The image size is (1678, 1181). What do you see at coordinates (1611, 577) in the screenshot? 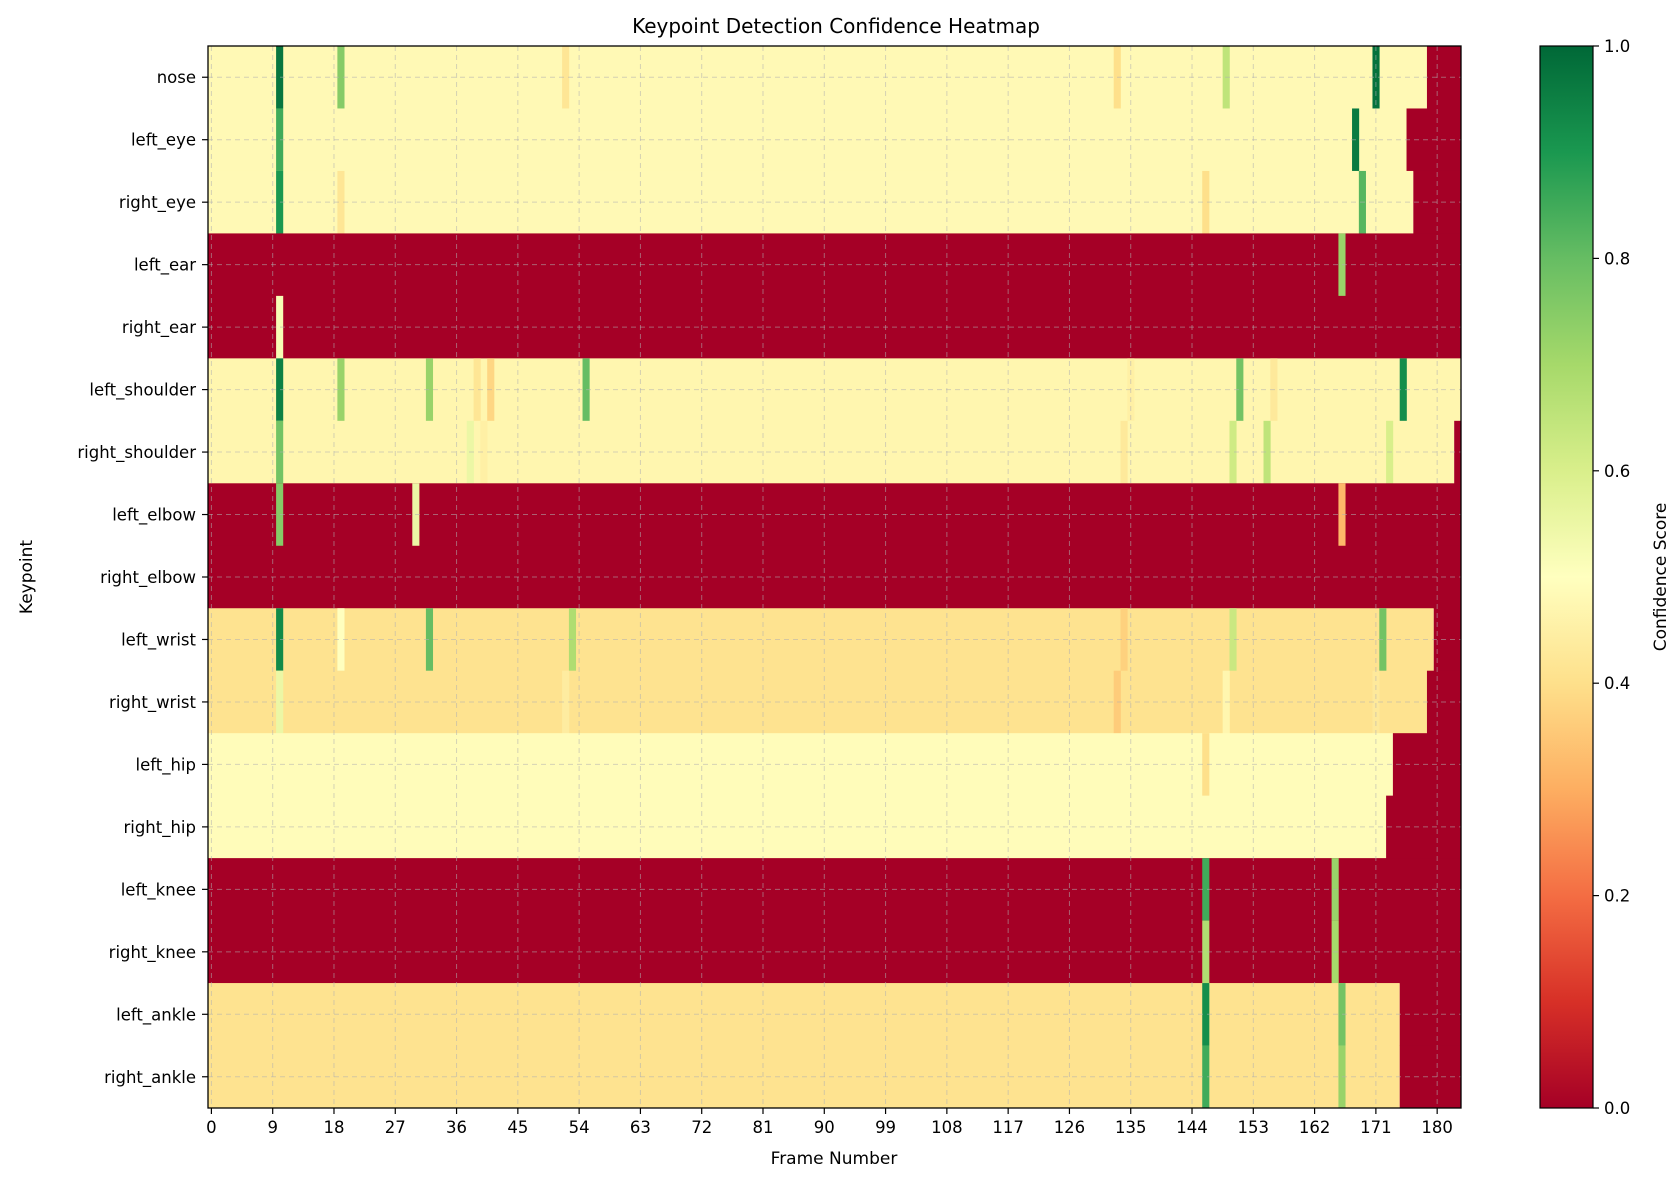
I see `colorbar-ticks: 0.0 0.2 0.4 0.6 0.8 1.0` at bounding box center [1611, 577].